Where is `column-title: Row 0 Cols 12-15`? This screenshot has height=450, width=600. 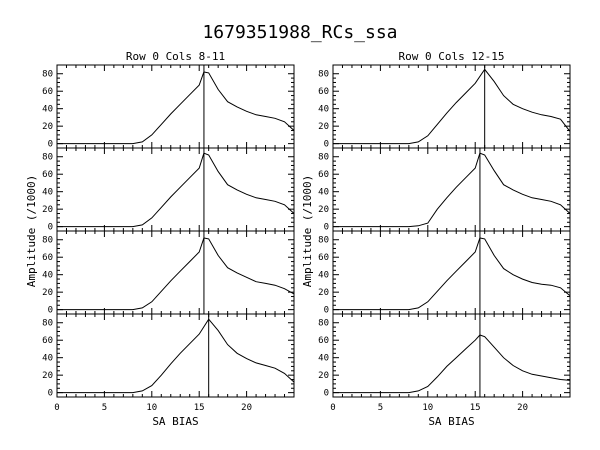 column-title: Row 0 Cols 12-15 is located at coordinates (452, 56).